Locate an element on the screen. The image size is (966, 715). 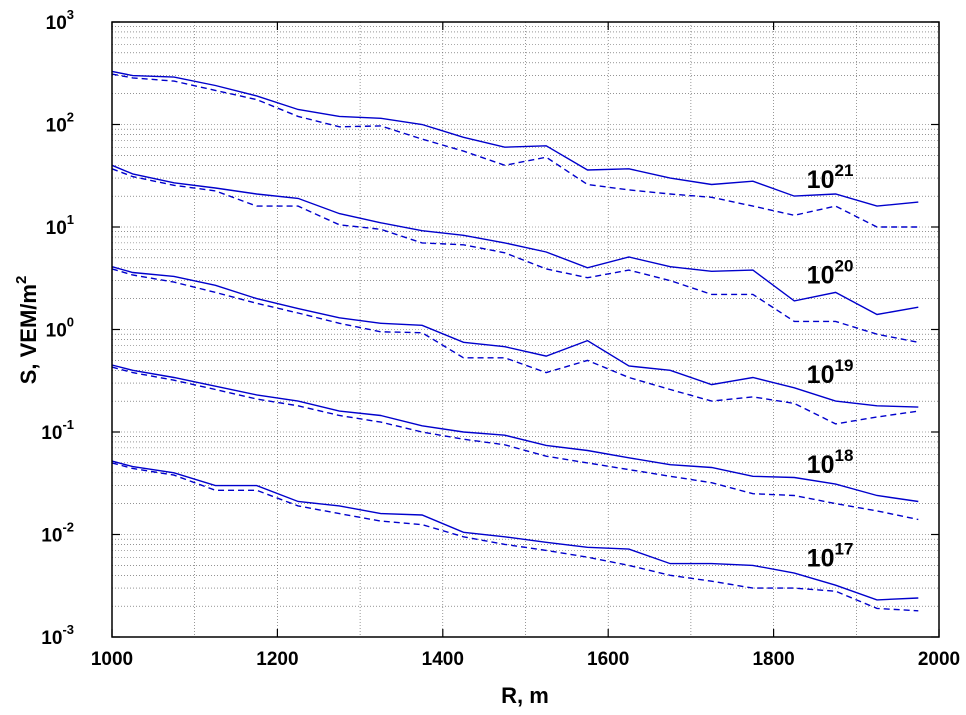
annotation-label: 1020 is located at coordinates (830, 273).